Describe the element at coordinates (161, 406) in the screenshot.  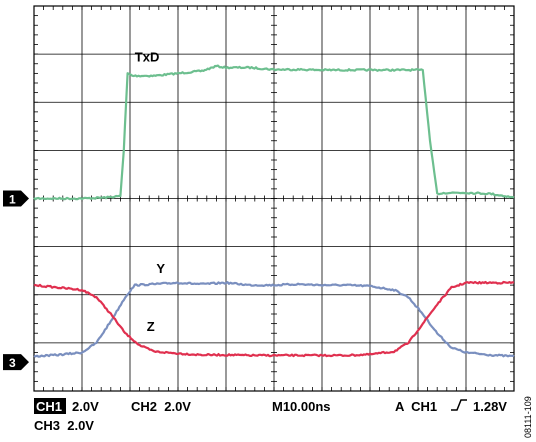
I see `ch2-setting: CH2 2.0V` at that location.